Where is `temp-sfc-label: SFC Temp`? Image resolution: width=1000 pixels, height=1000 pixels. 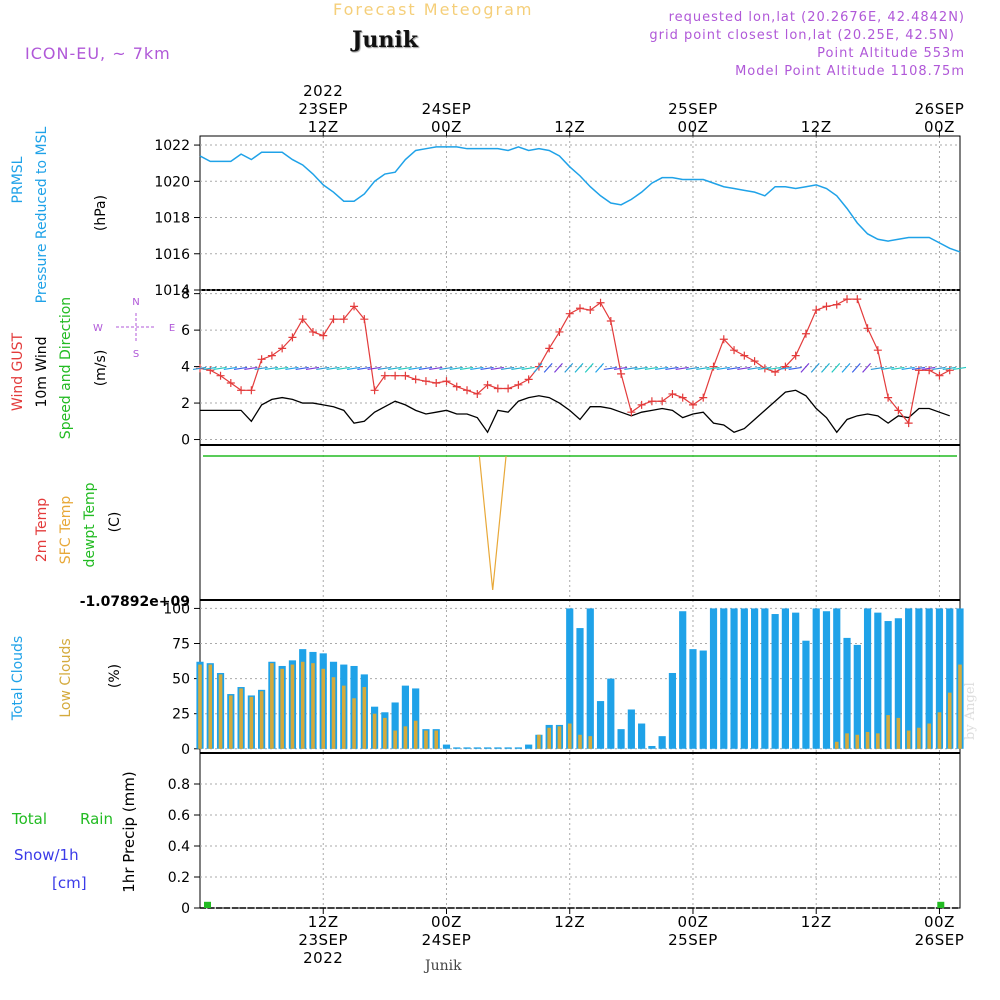
temp-sfc-label: SFC Temp is located at coordinates (66, 530).